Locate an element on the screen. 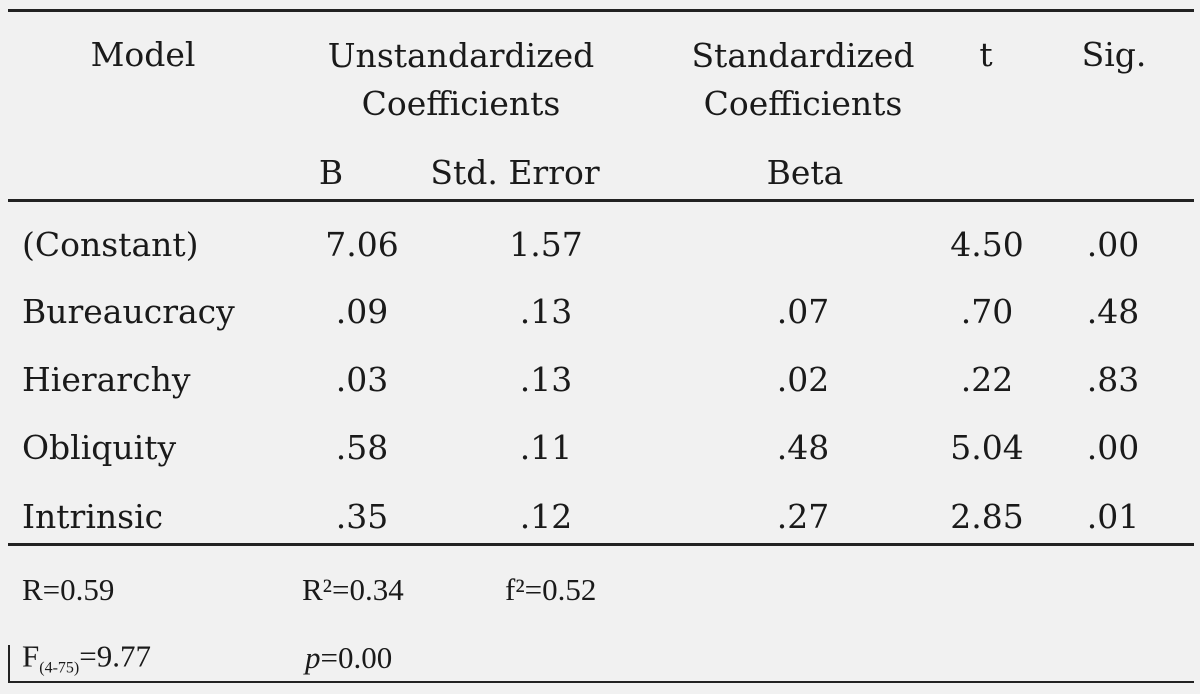  footer-stat: f²=0.52 is located at coordinates (551, 589).